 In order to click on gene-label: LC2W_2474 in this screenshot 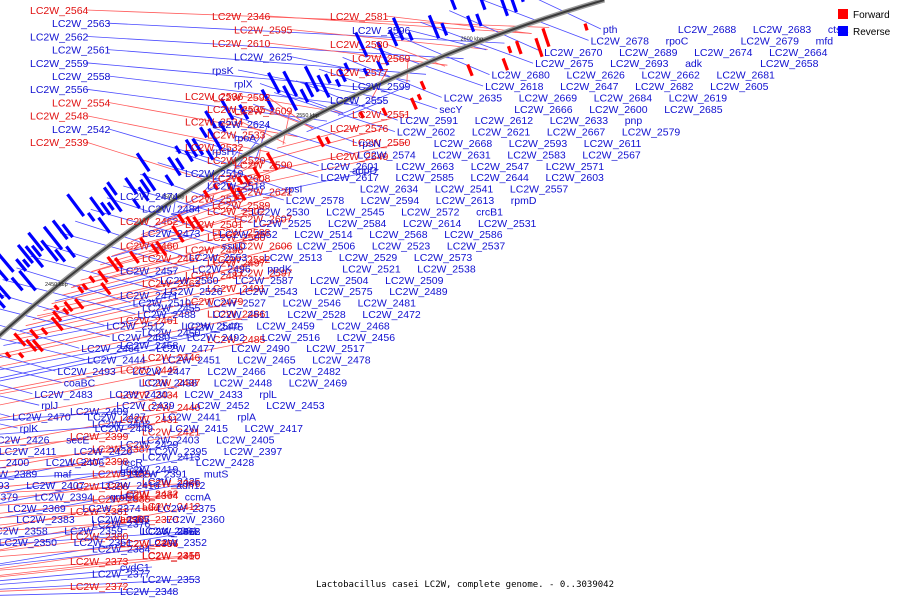, I will do `click(149, 197)`.